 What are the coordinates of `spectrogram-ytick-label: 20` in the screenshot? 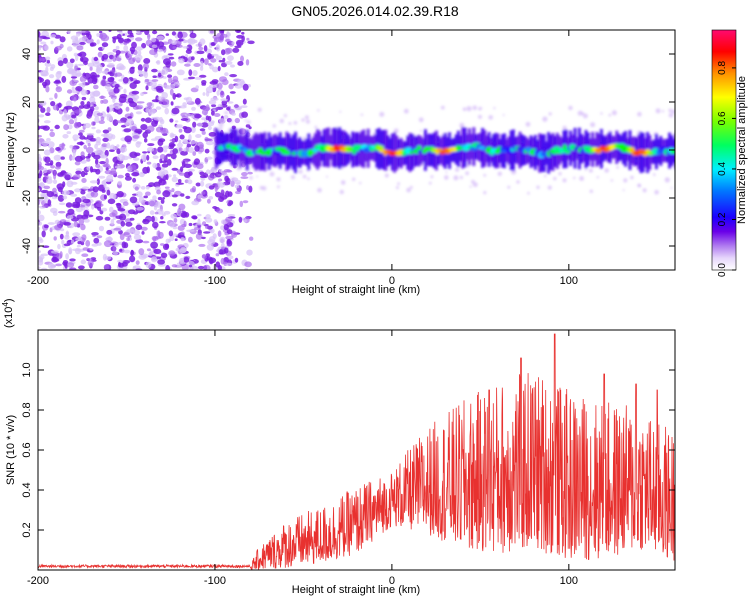 It's located at (27, 102).